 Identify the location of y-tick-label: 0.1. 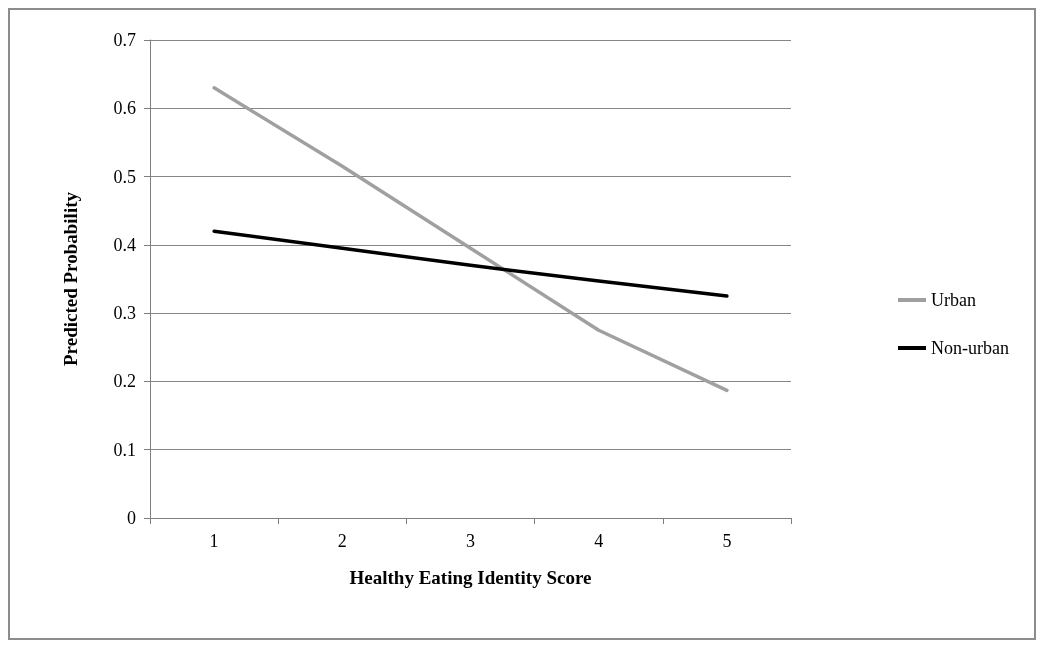
(124, 449).